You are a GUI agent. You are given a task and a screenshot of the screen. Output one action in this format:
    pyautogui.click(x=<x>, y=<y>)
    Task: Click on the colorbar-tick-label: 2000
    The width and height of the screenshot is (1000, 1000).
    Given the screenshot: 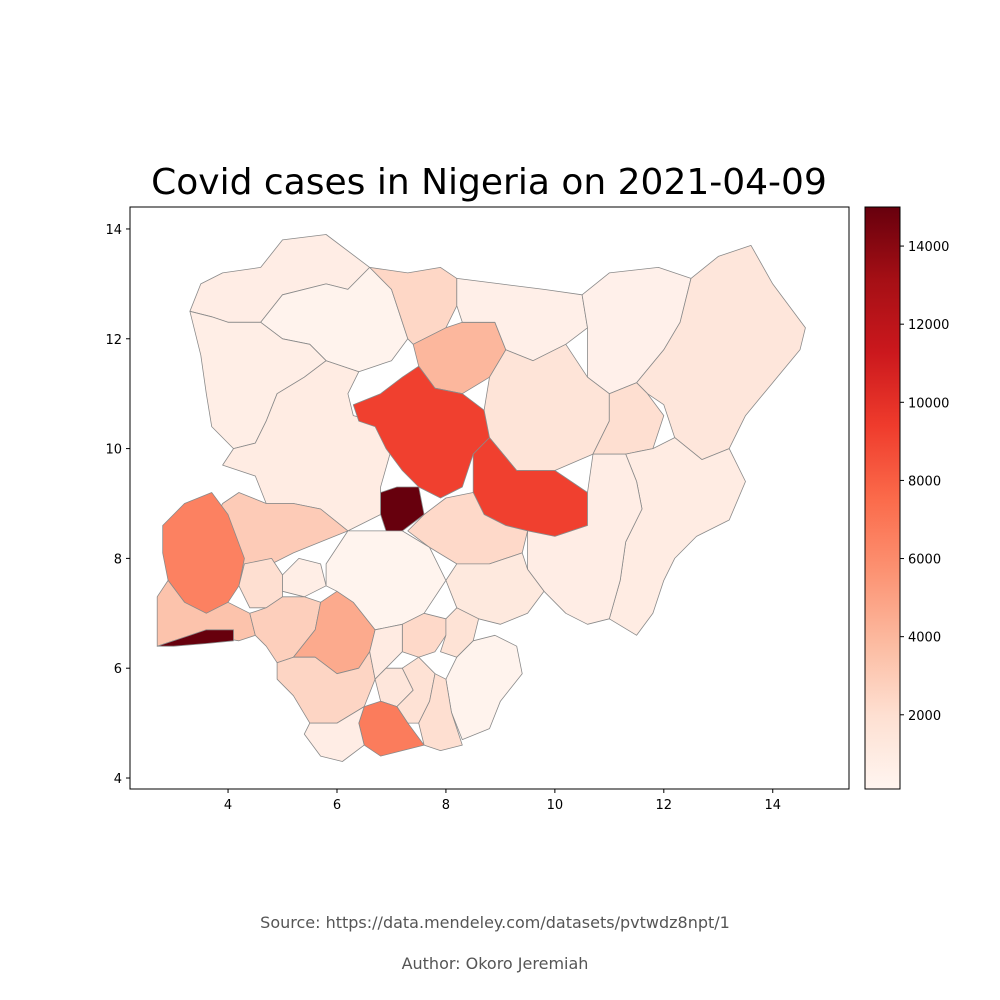 What is the action you would take?
    pyautogui.click(x=924, y=716)
    